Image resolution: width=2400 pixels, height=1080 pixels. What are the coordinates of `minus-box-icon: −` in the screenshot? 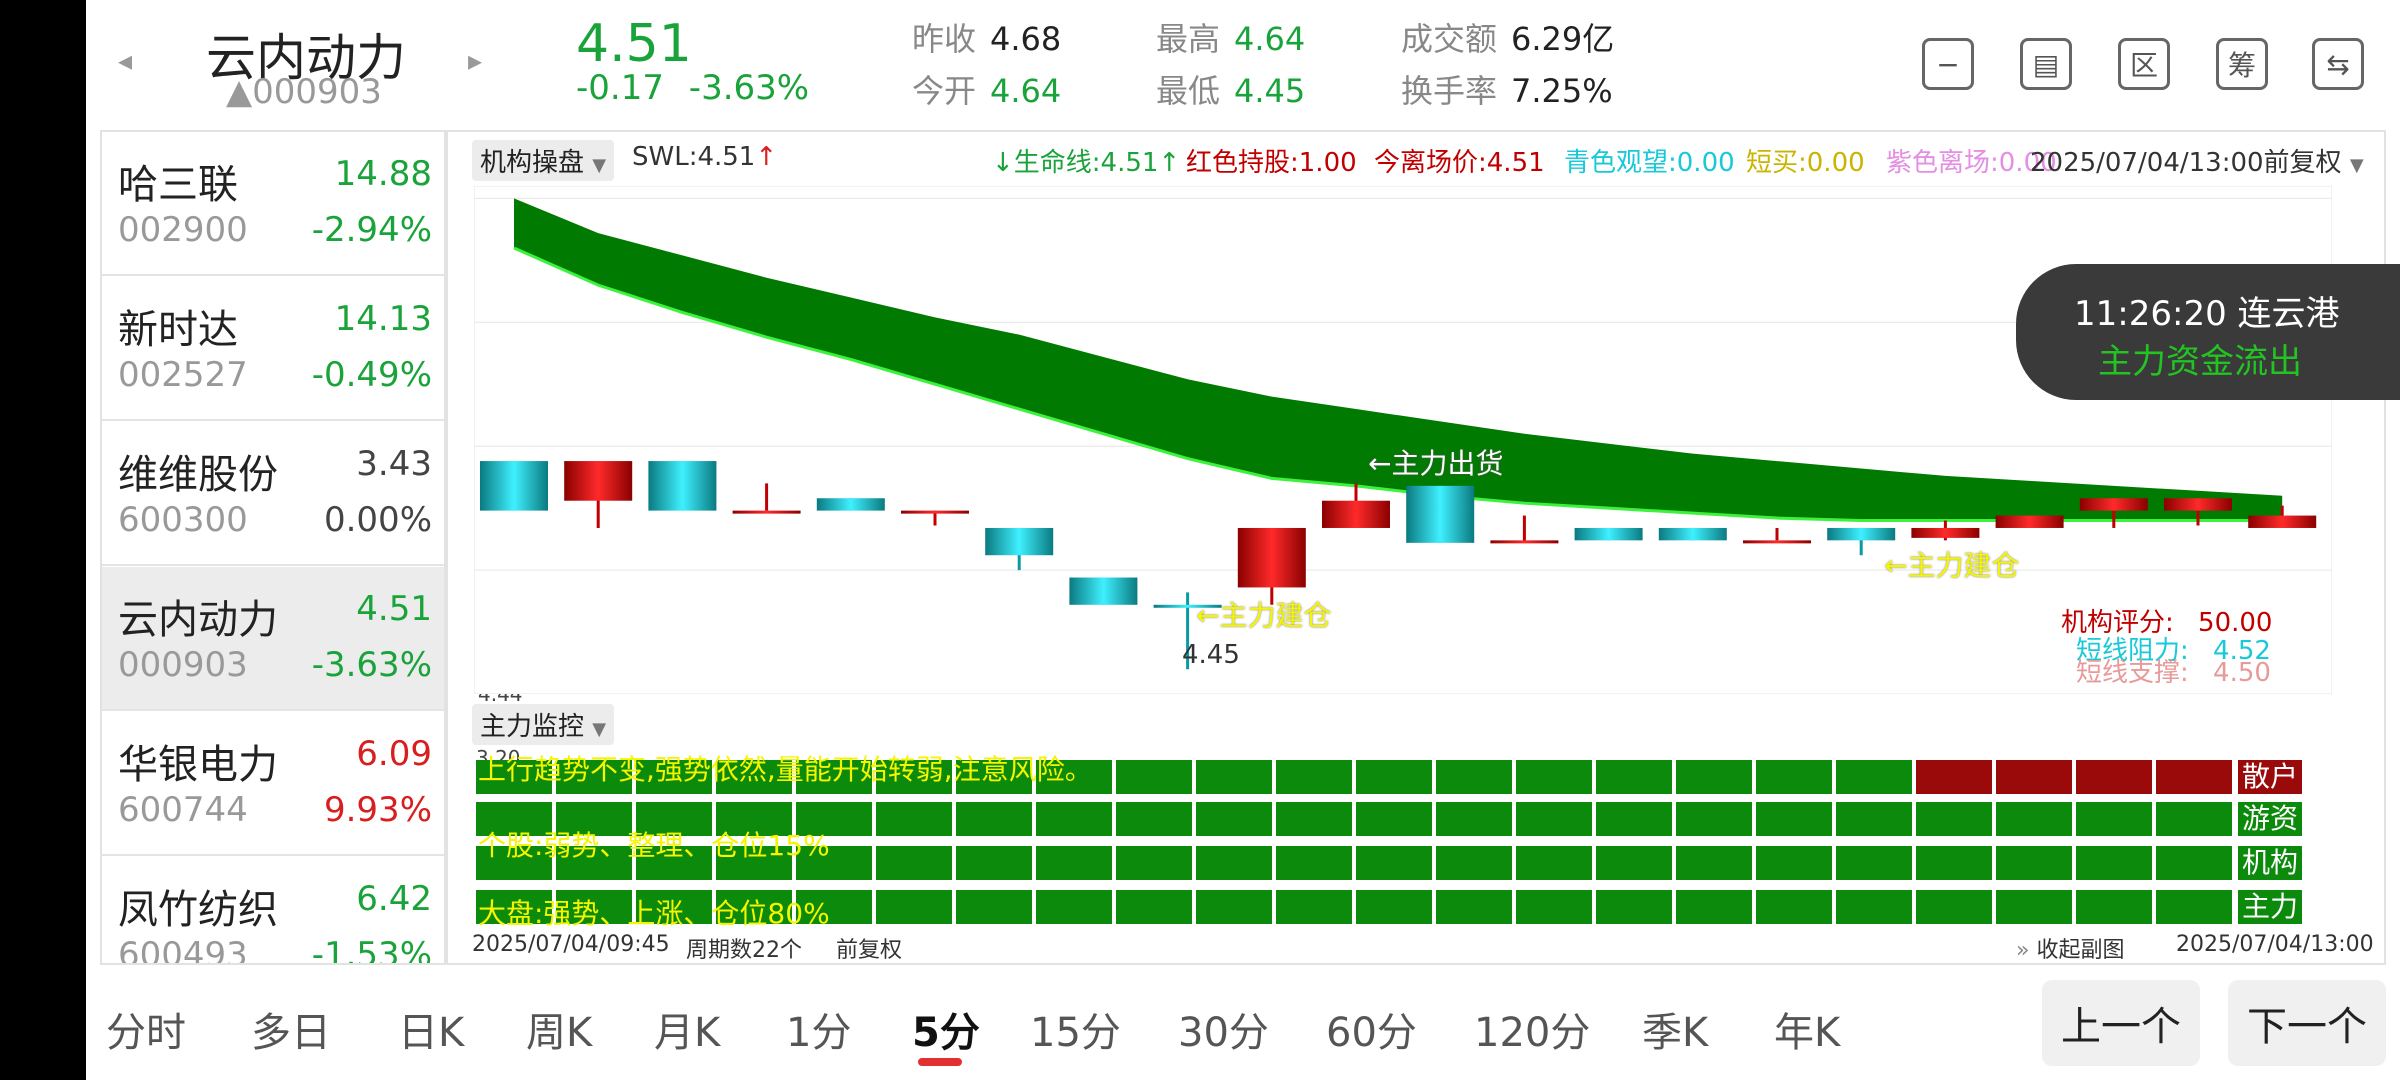 It's located at (1948, 64).